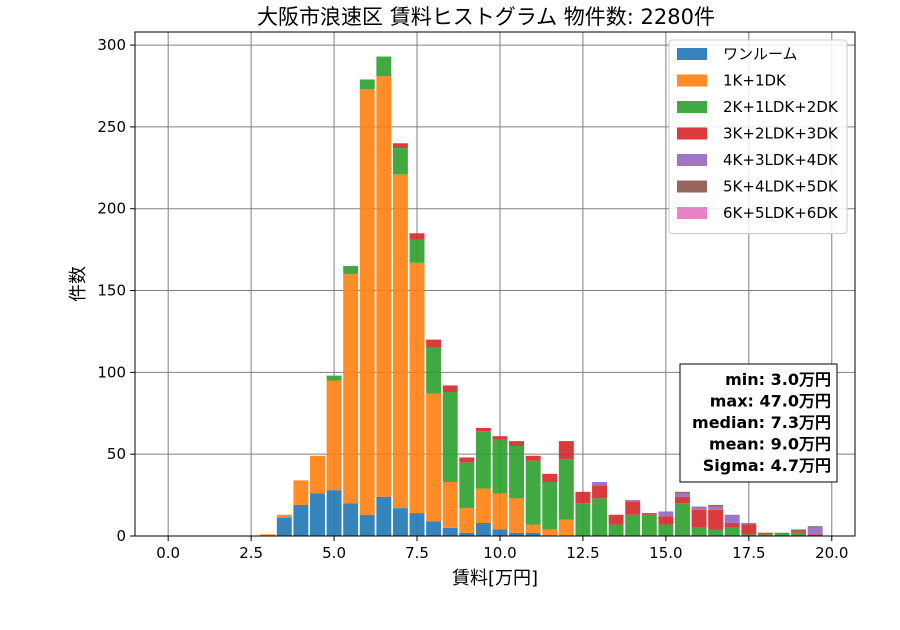 The image size is (900, 630). I want to click on stats-line-0: min: 3.0万円, so click(778, 379).